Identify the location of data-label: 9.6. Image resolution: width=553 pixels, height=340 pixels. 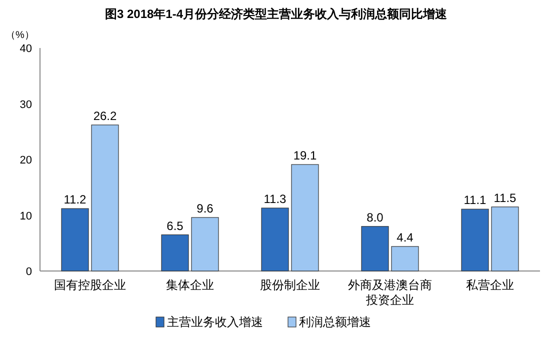
(205, 208).